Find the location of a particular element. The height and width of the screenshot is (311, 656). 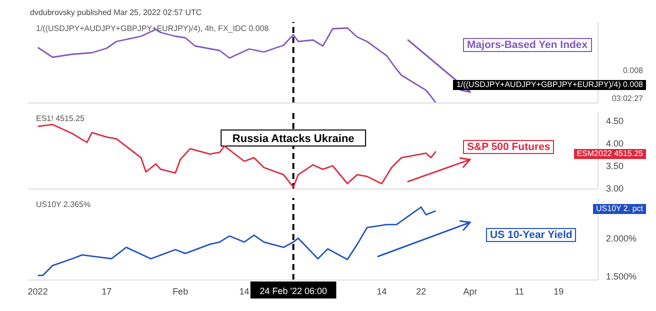

chart-title: 1/((USDJPY+AUDJPY+GBPJPY+EURJPY)/4), 4h, FX_IDC 0.008 is located at coordinates (152, 28).